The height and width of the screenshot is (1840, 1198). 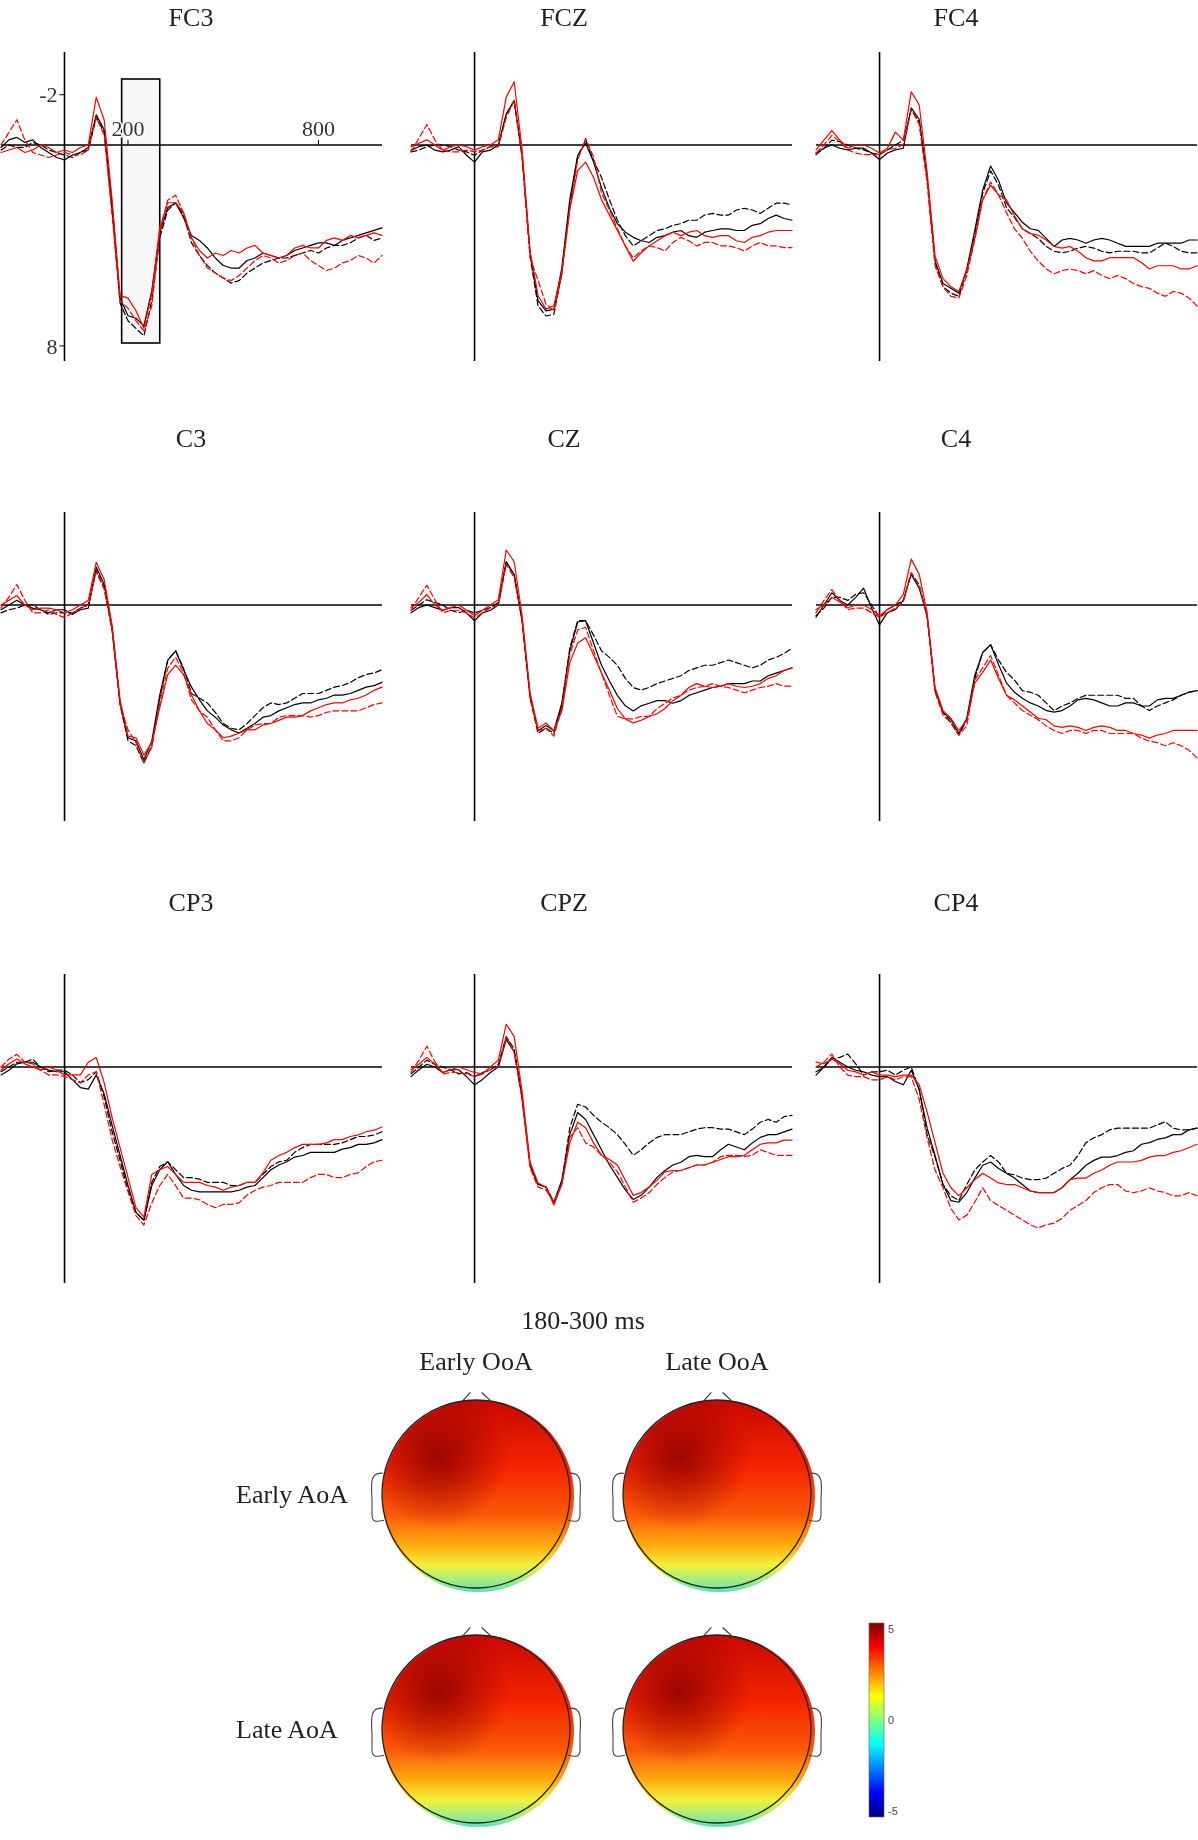 I want to click on x-tick-label: 800, so click(x=318, y=128).